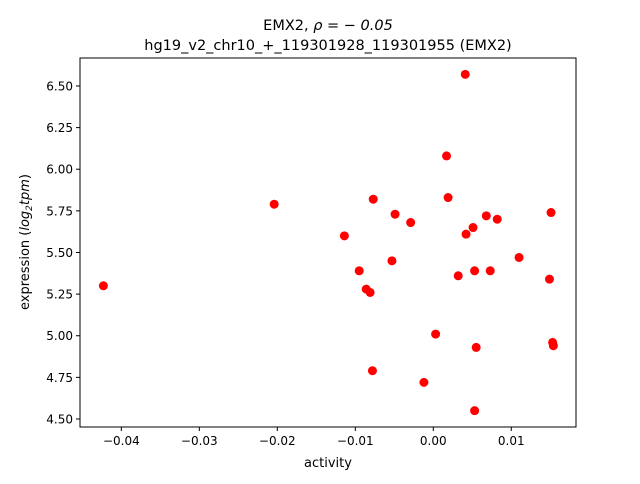  What do you see at coordinates (59, 378) in the screenshot?
I see `y-tick-label: 4.75` at bounding box center [59, 378].